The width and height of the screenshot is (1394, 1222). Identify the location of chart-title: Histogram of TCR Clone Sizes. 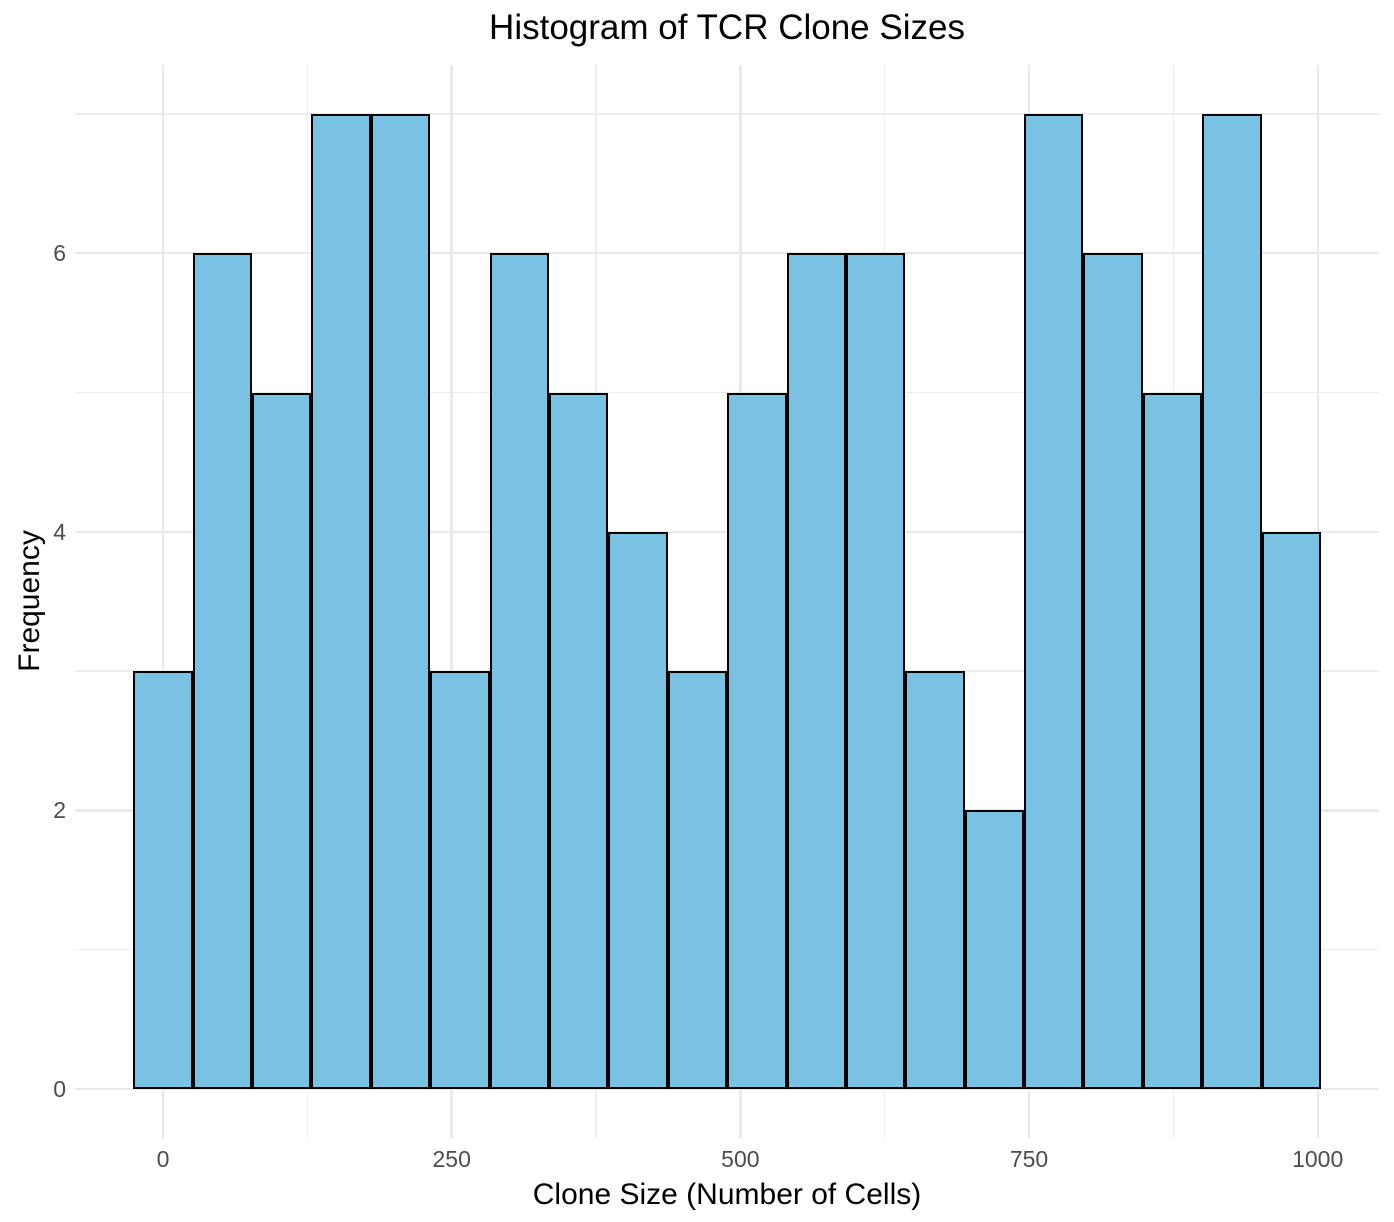
(727, 27).